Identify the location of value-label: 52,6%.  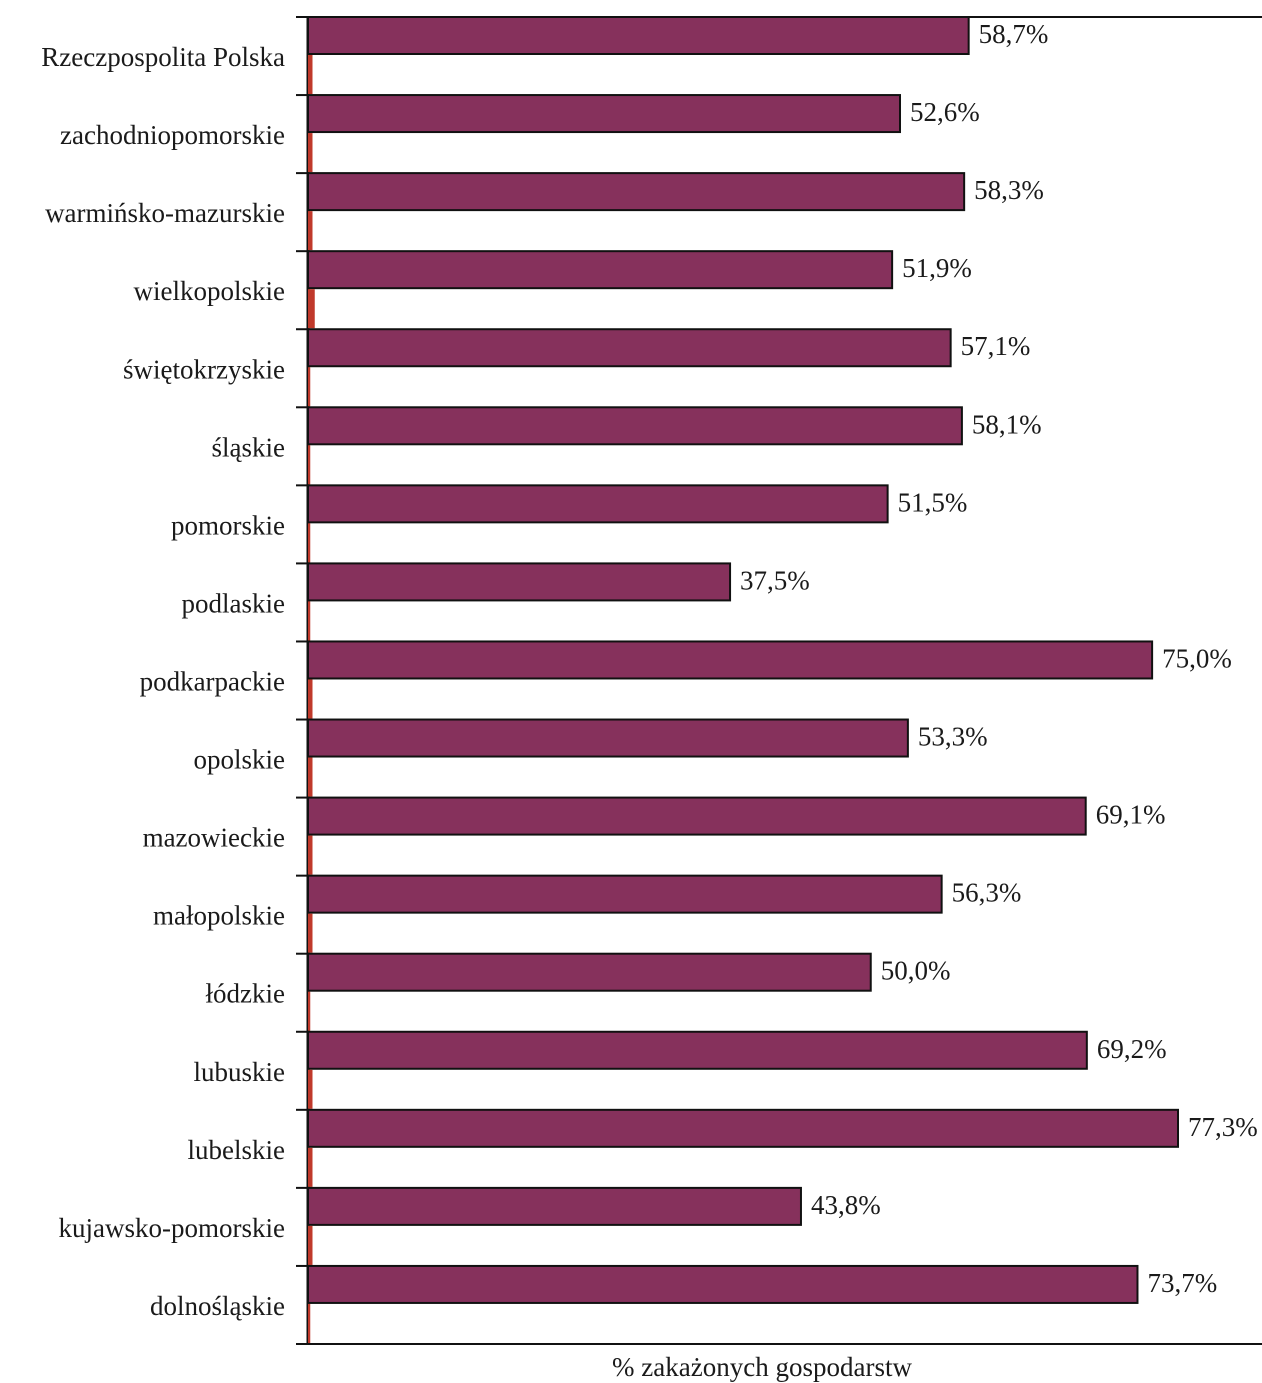
(945, 112).